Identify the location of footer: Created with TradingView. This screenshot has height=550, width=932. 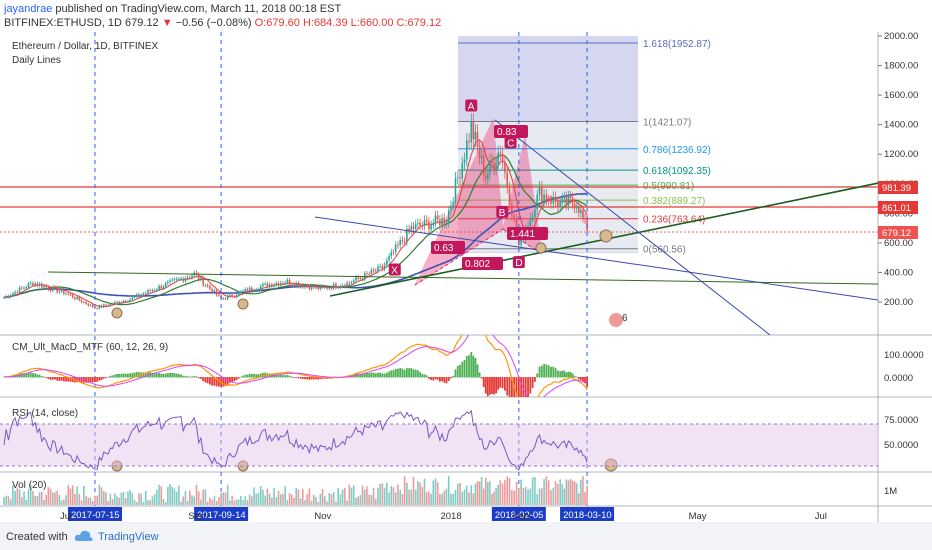
(466, 536).